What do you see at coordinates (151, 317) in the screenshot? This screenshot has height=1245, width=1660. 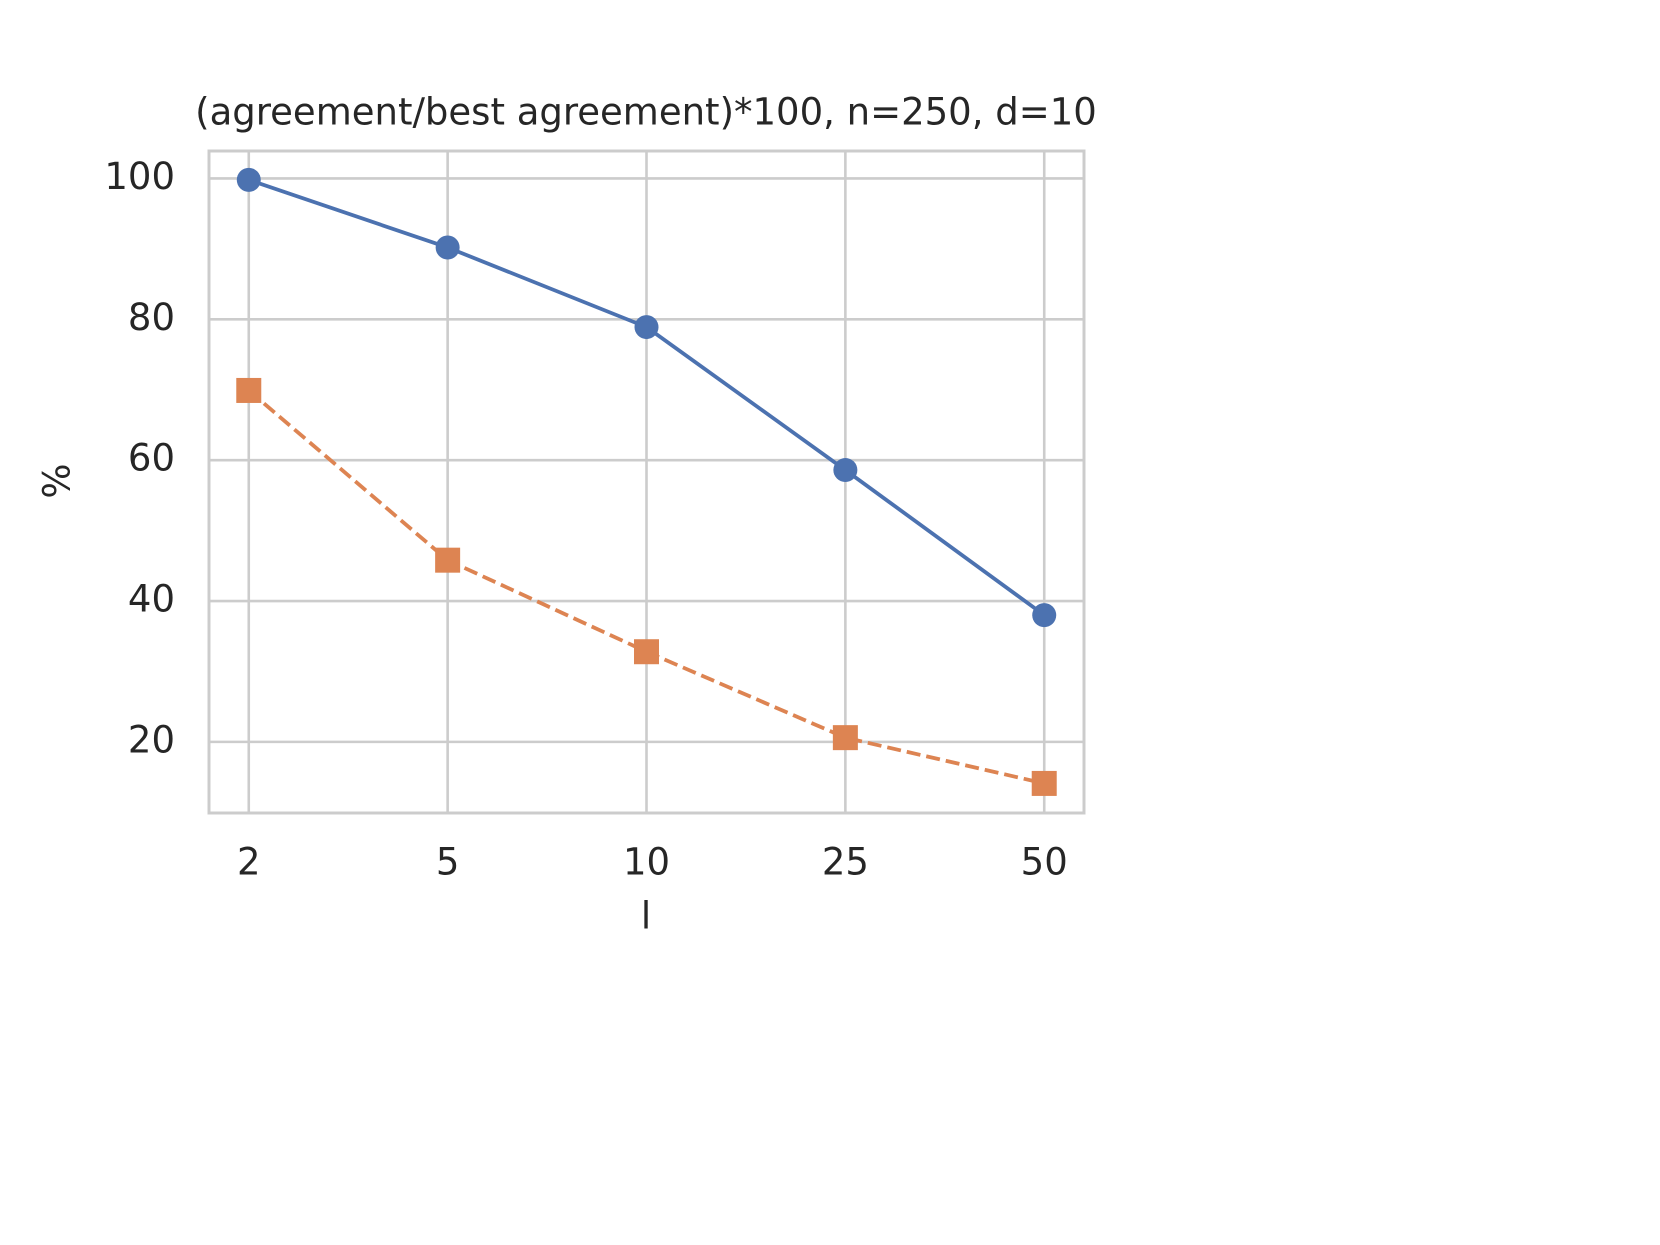 I see `y-tick-label: 80` at bounding box center [151, 317].